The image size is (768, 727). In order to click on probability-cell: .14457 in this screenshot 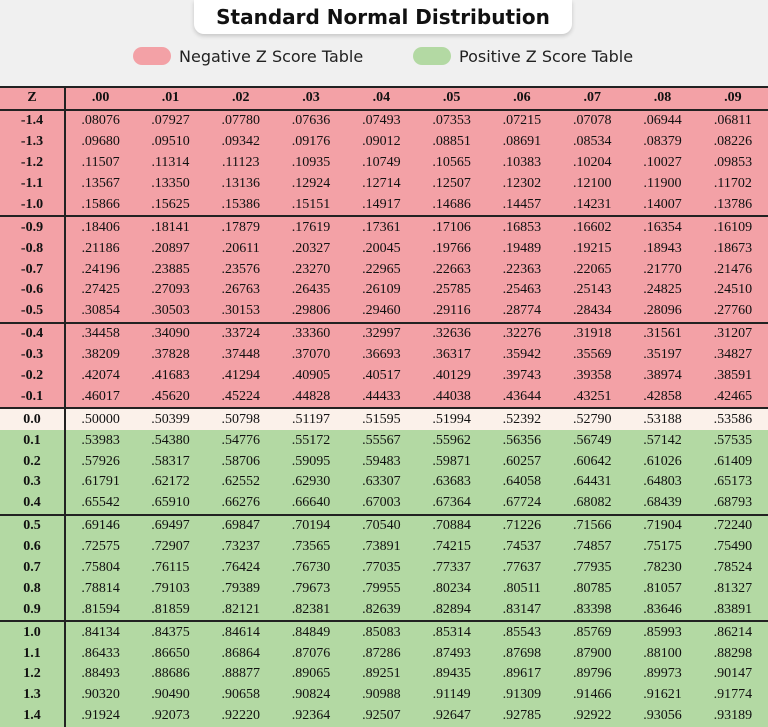, I will do `click(522, 204)`.